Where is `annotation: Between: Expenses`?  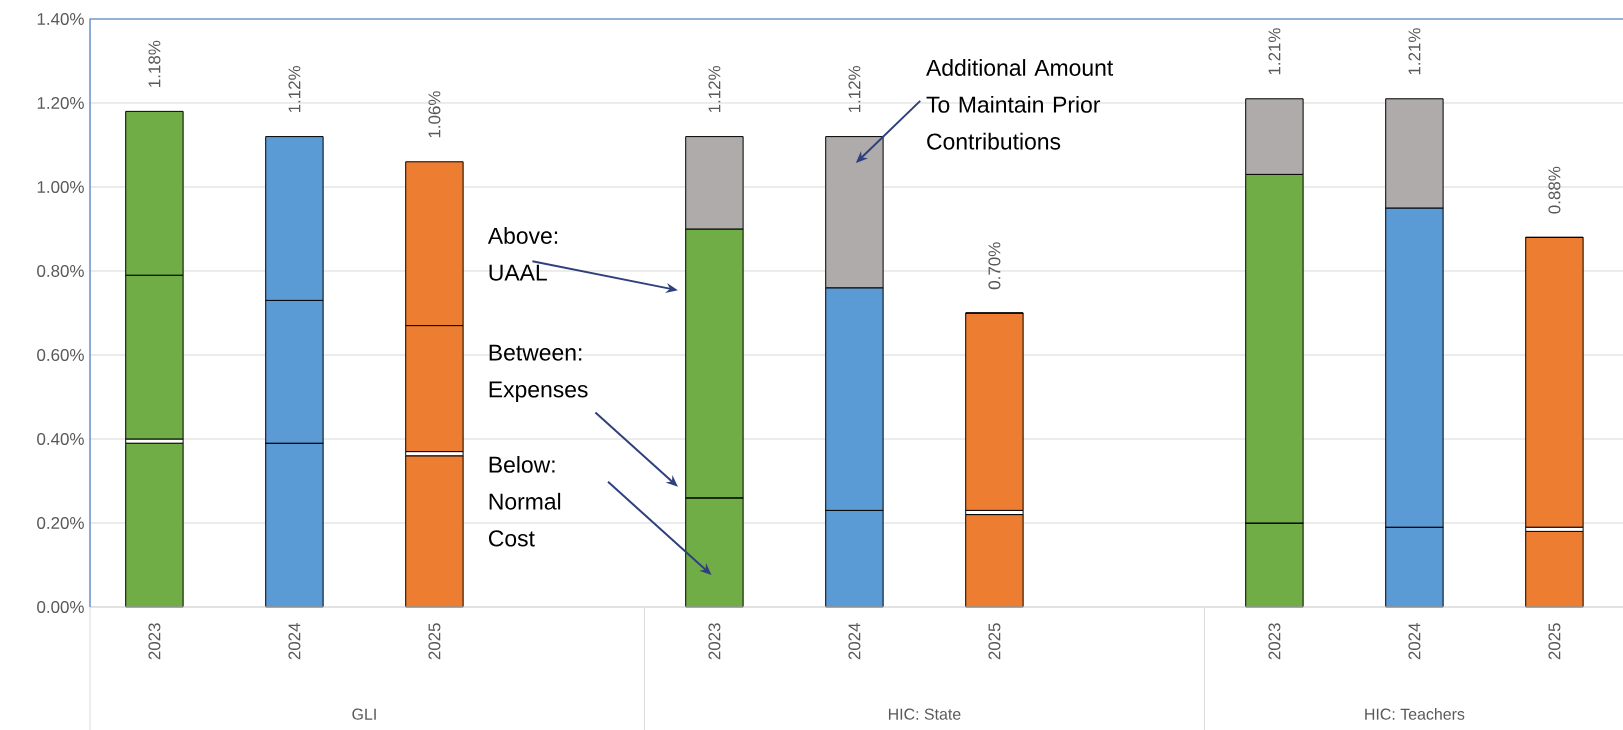
annotation: Between: Expenses is located at coordinates (538, 373).